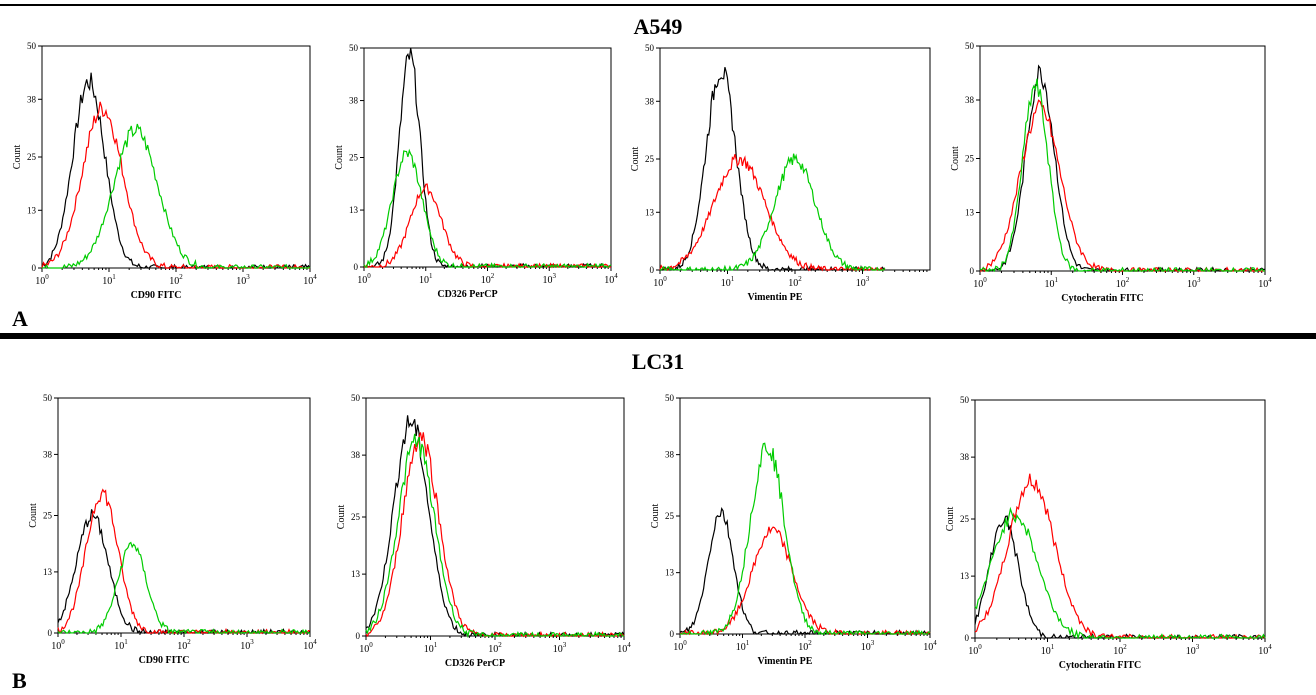  What do you see at coordinates (156, 295) in the screenshot?
I see `x-axis-label: CD90 FITC` at bounding box center [156, 295].